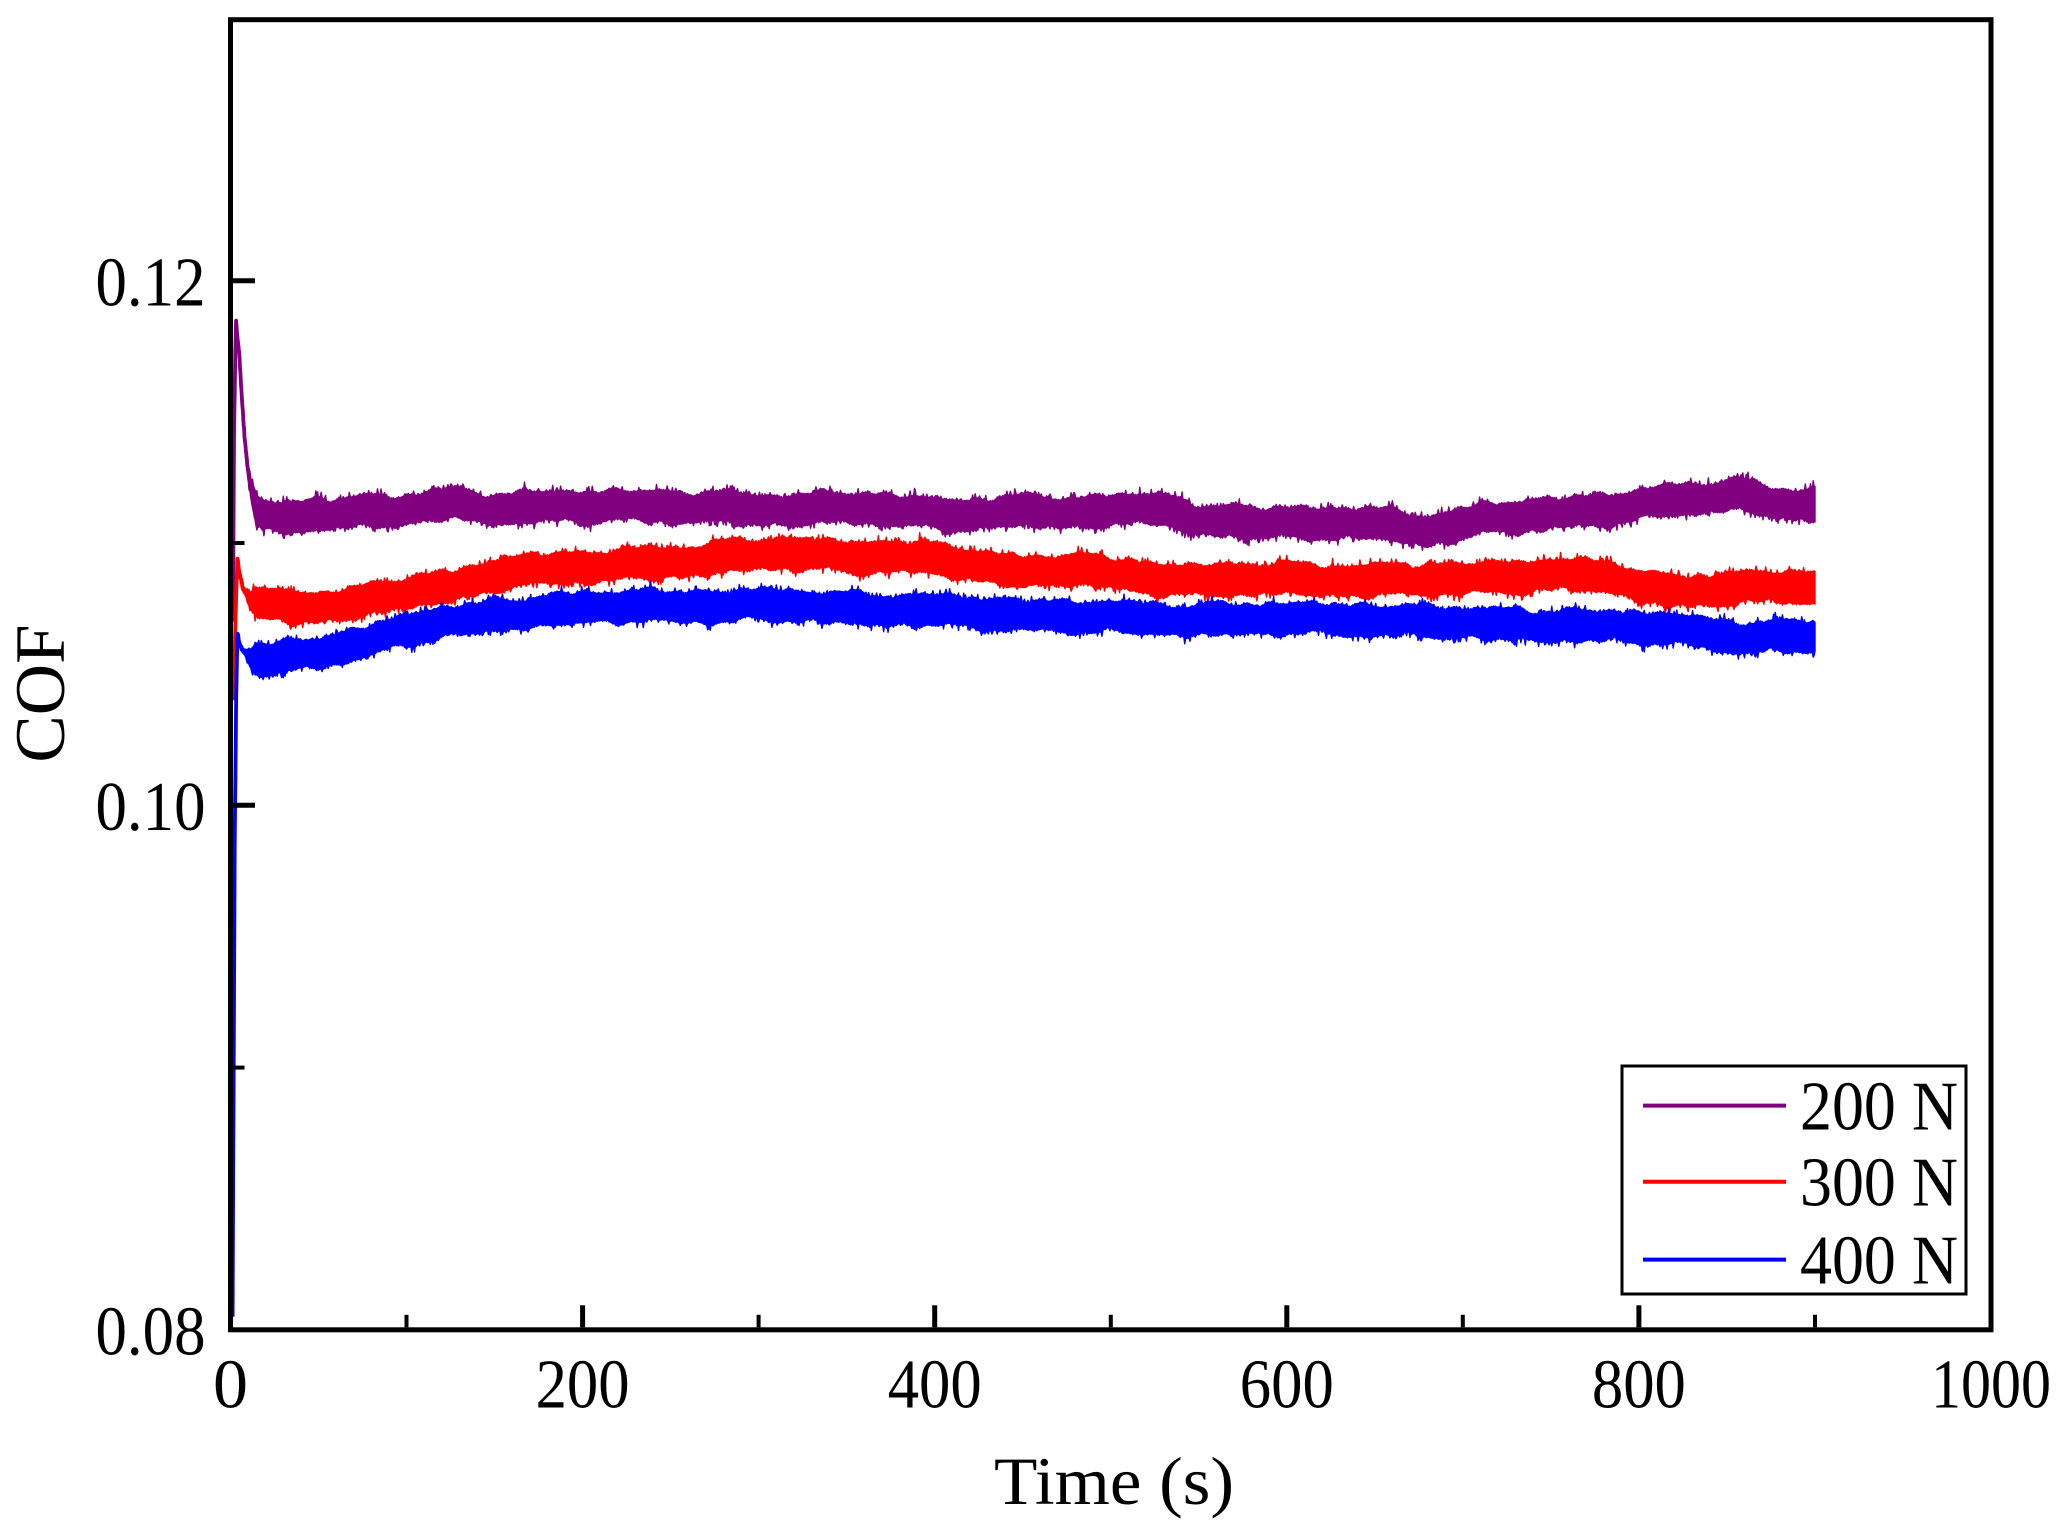  What do you see at coordinates (151, 1331) in the screenshot?
I see `svg-text: 0.08` at bounding box center [151, 1331].